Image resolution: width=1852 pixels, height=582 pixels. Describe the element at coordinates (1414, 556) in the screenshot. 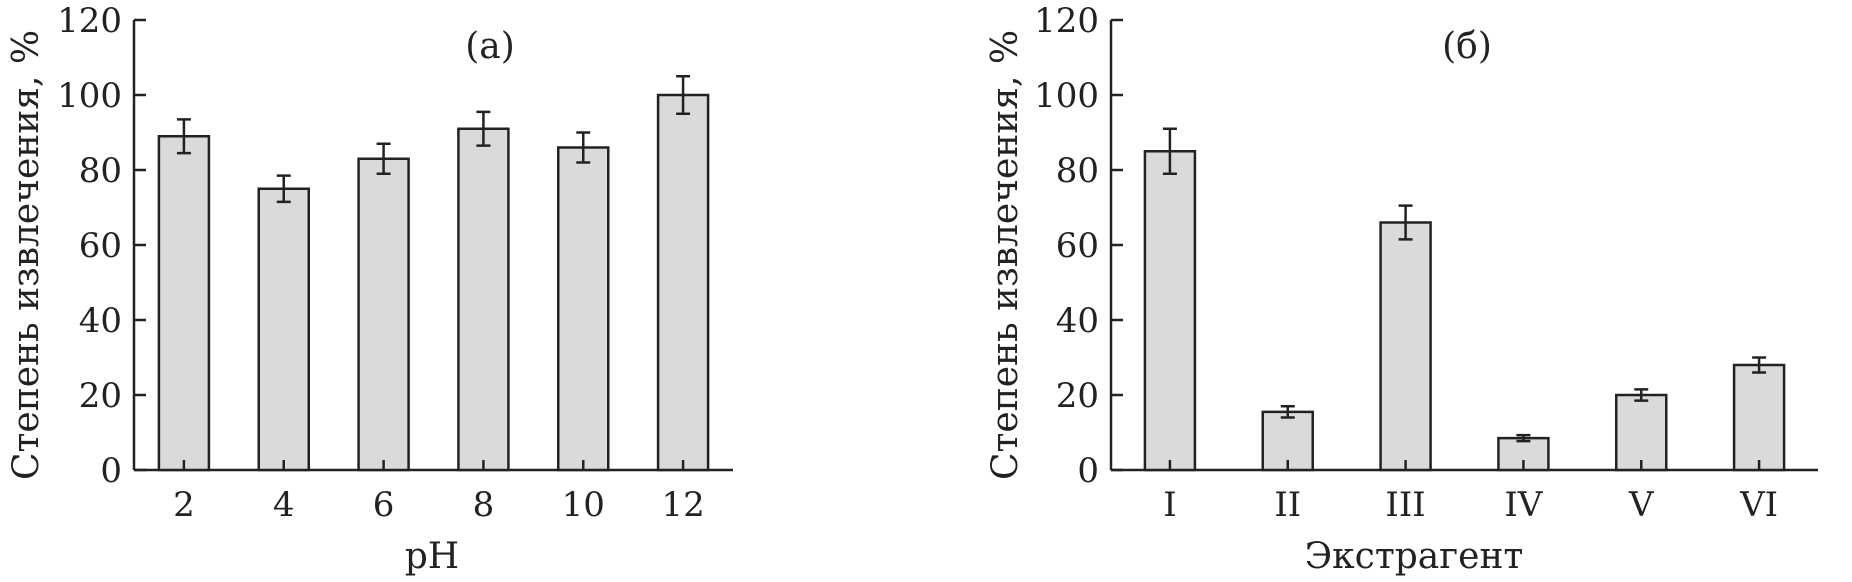

I see `x-axis-title: Экстрагент` at that location.